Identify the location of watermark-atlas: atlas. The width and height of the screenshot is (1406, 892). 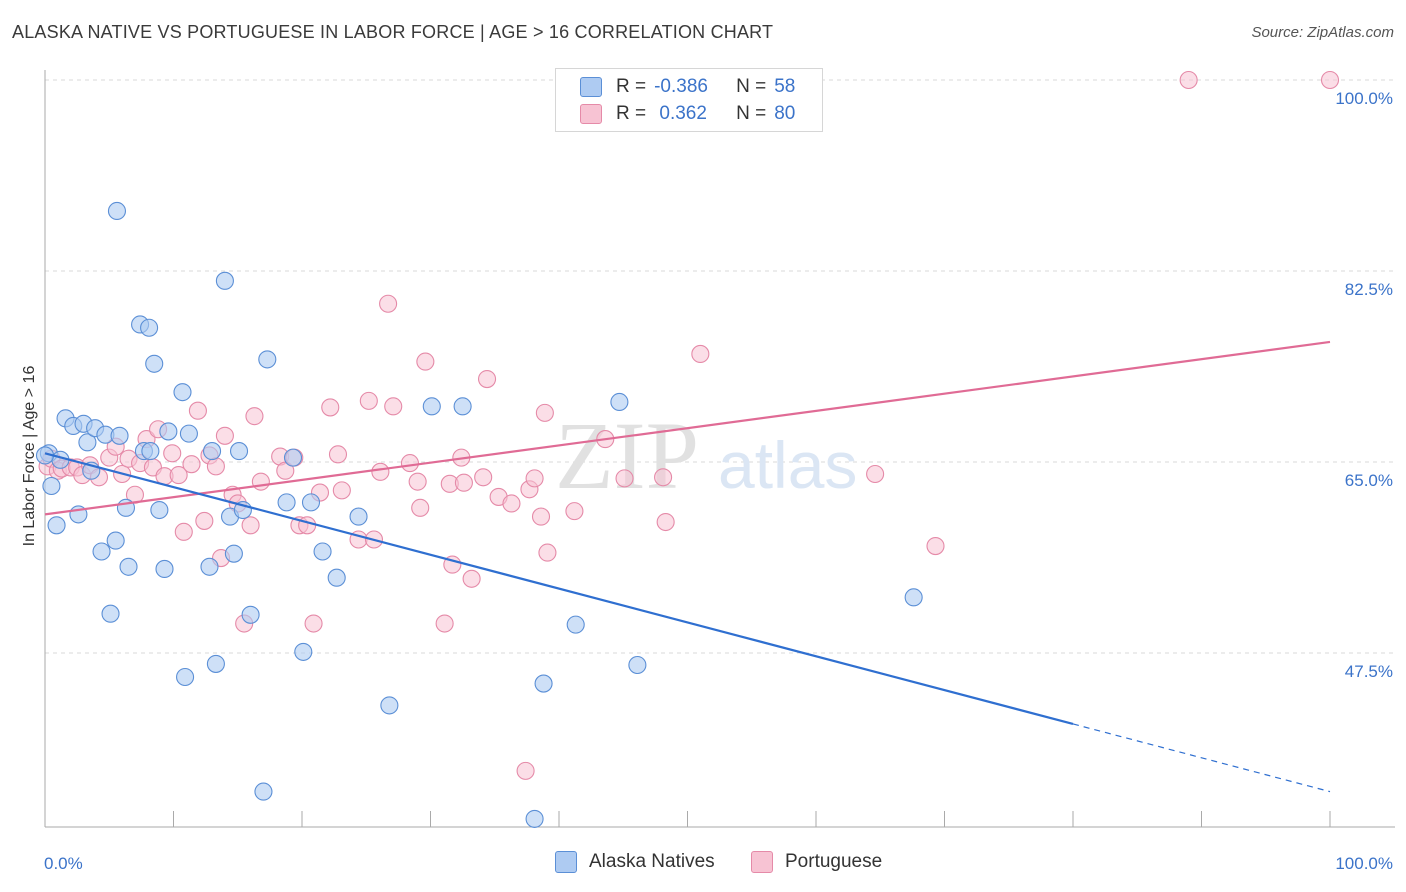
(787, 465).